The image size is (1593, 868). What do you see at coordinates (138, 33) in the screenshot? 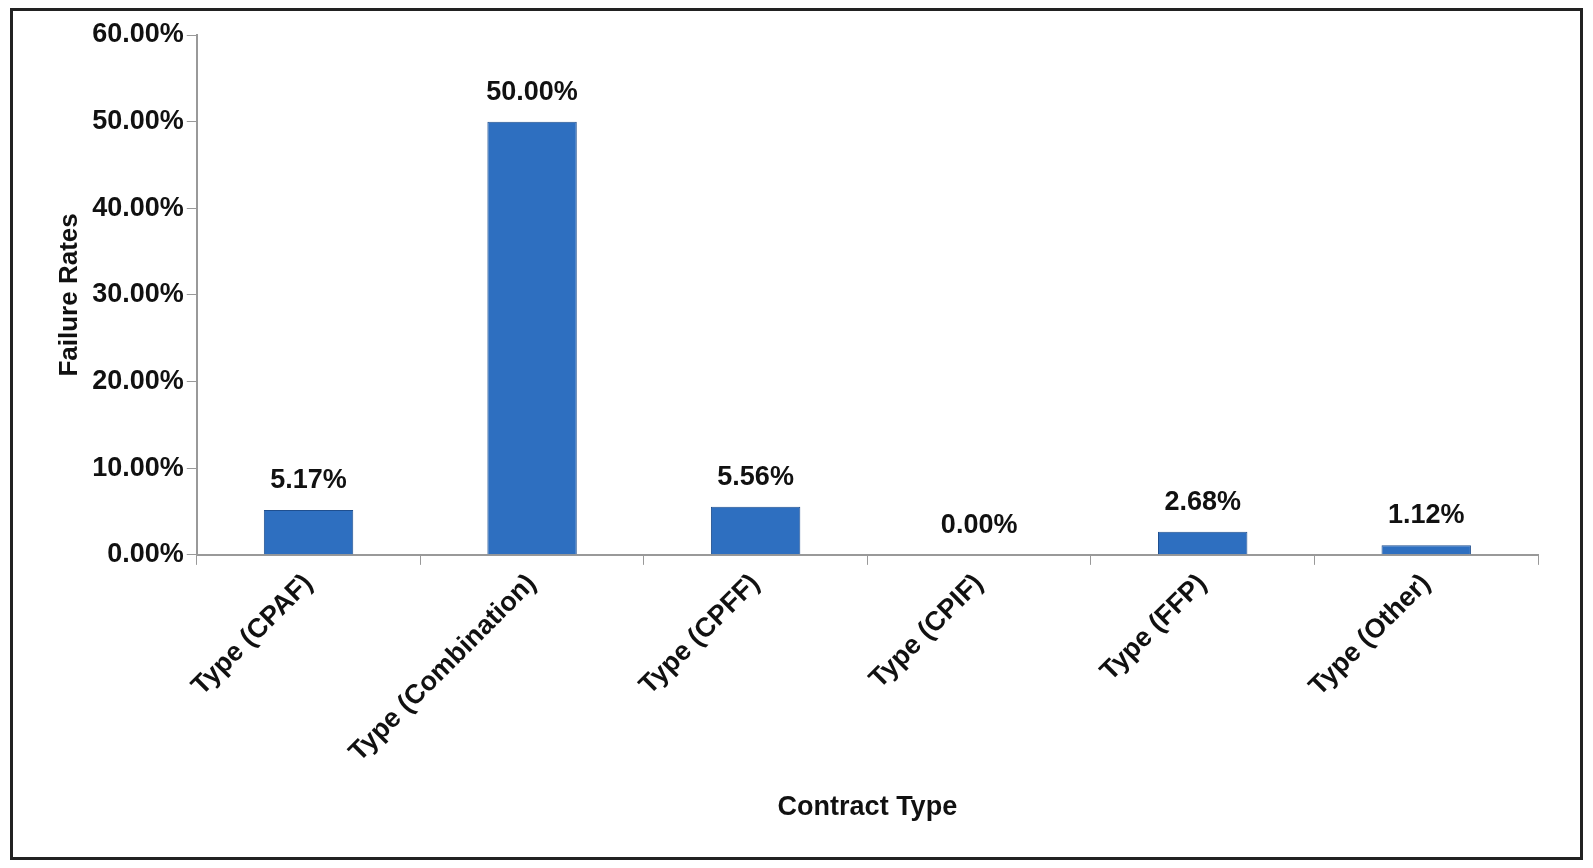
I see `y-tick-label: 60.00%` at bounding box center [138, 33].